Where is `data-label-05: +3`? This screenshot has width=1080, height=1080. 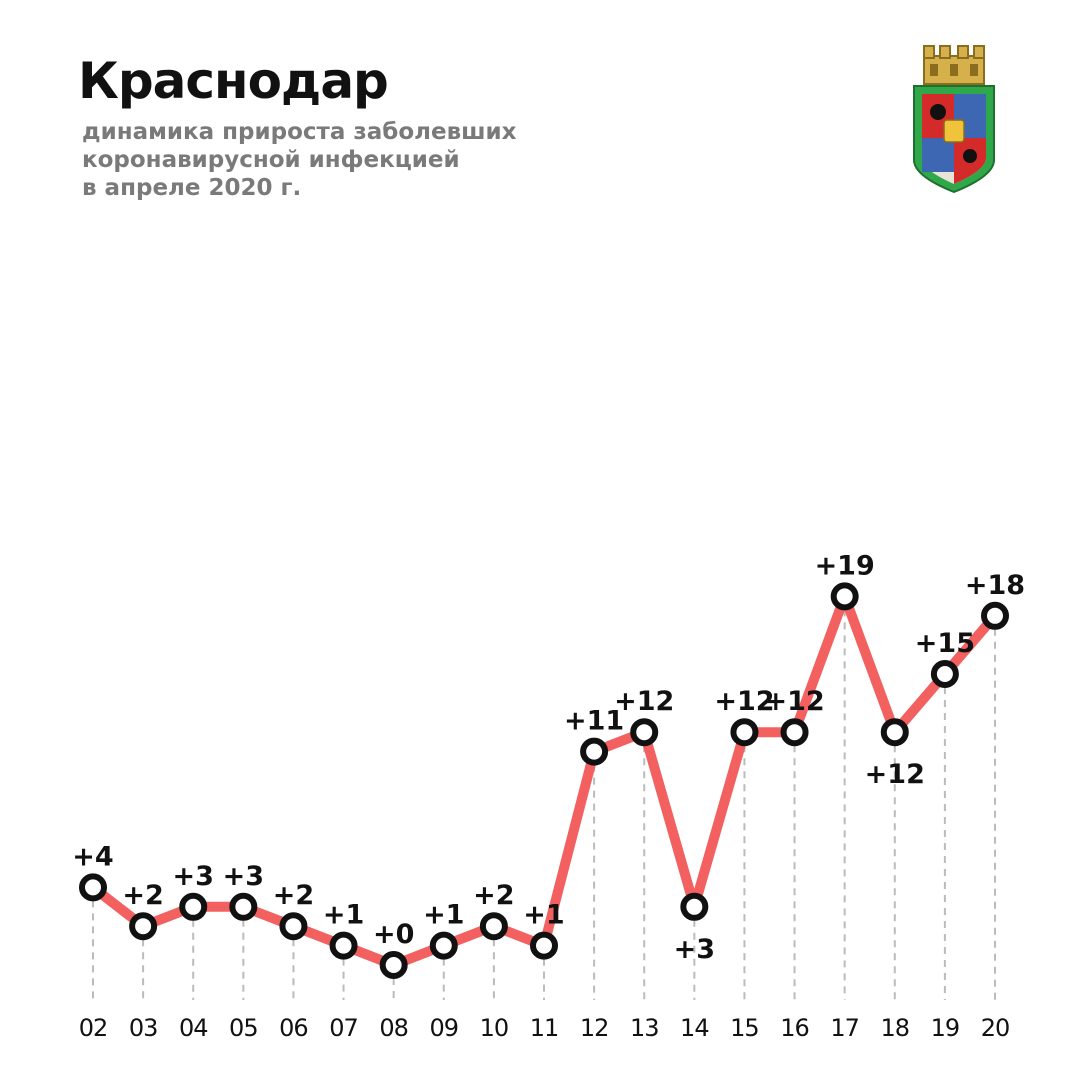 data-label-05: +3 is located at coordinates (243, 876).